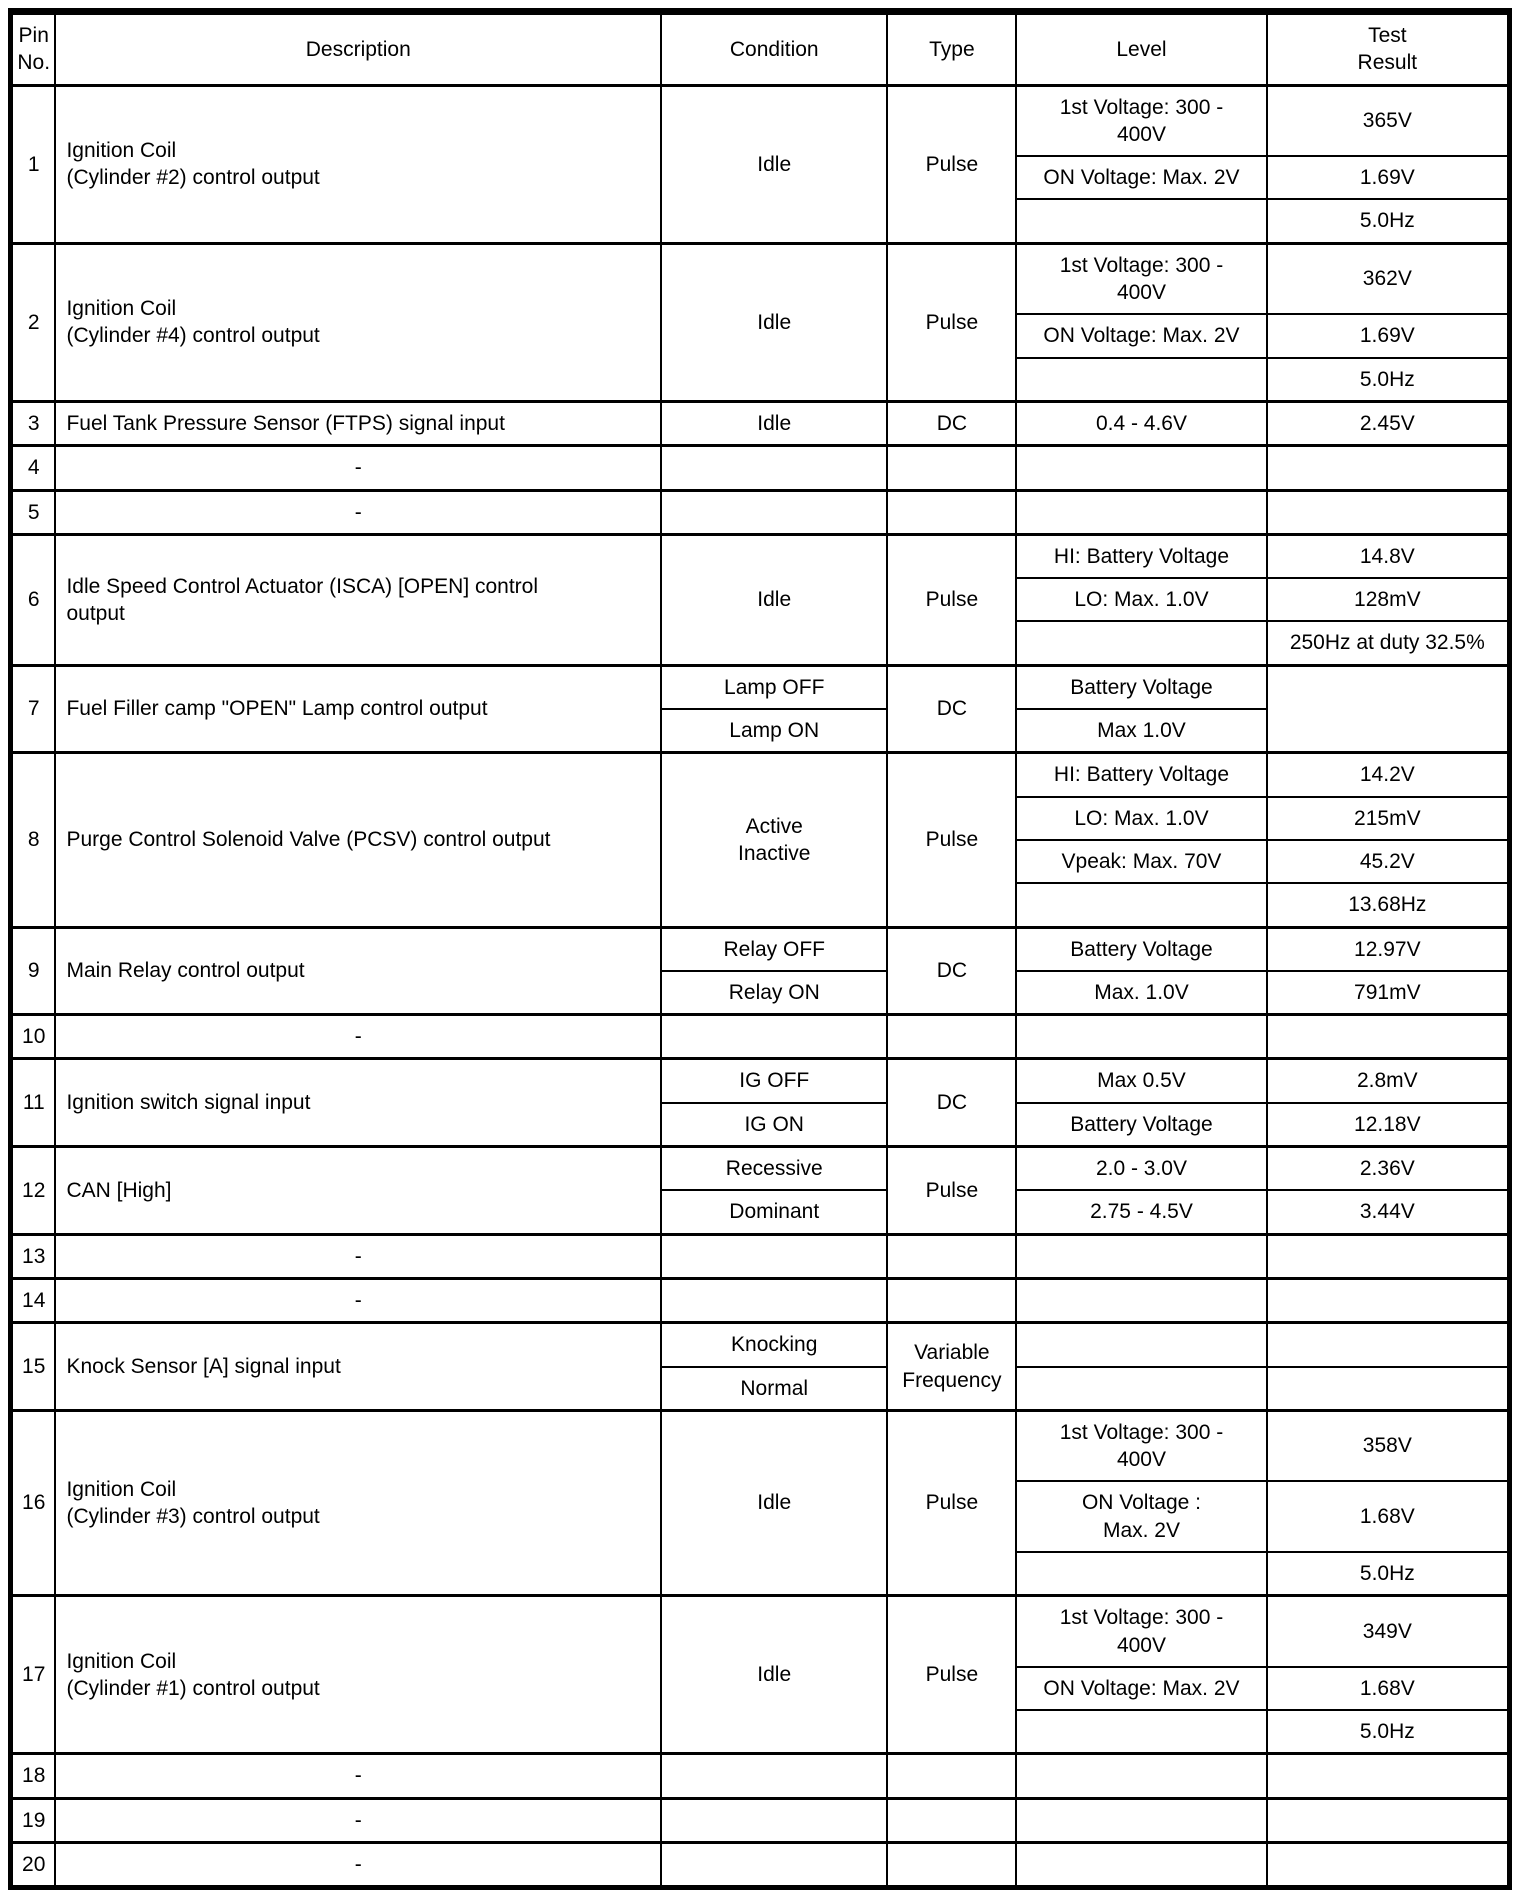 This screenshot has height=1898, width=1520. Describe the element at coordinates (1141, 556) in the screenshot. I see `table-cell: HI: Battery Voltage` at that location.